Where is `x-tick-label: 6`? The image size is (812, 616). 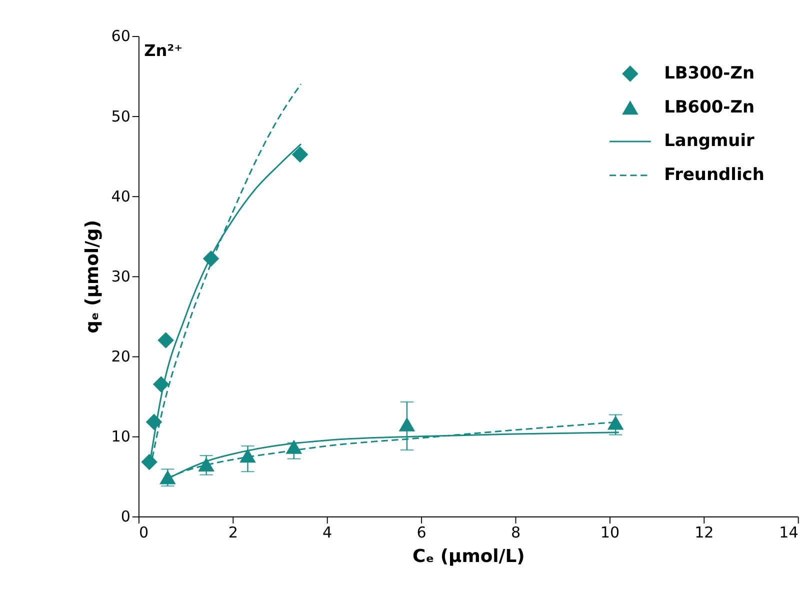
x-tick-label: 6 is located at coordinates (421, 533).